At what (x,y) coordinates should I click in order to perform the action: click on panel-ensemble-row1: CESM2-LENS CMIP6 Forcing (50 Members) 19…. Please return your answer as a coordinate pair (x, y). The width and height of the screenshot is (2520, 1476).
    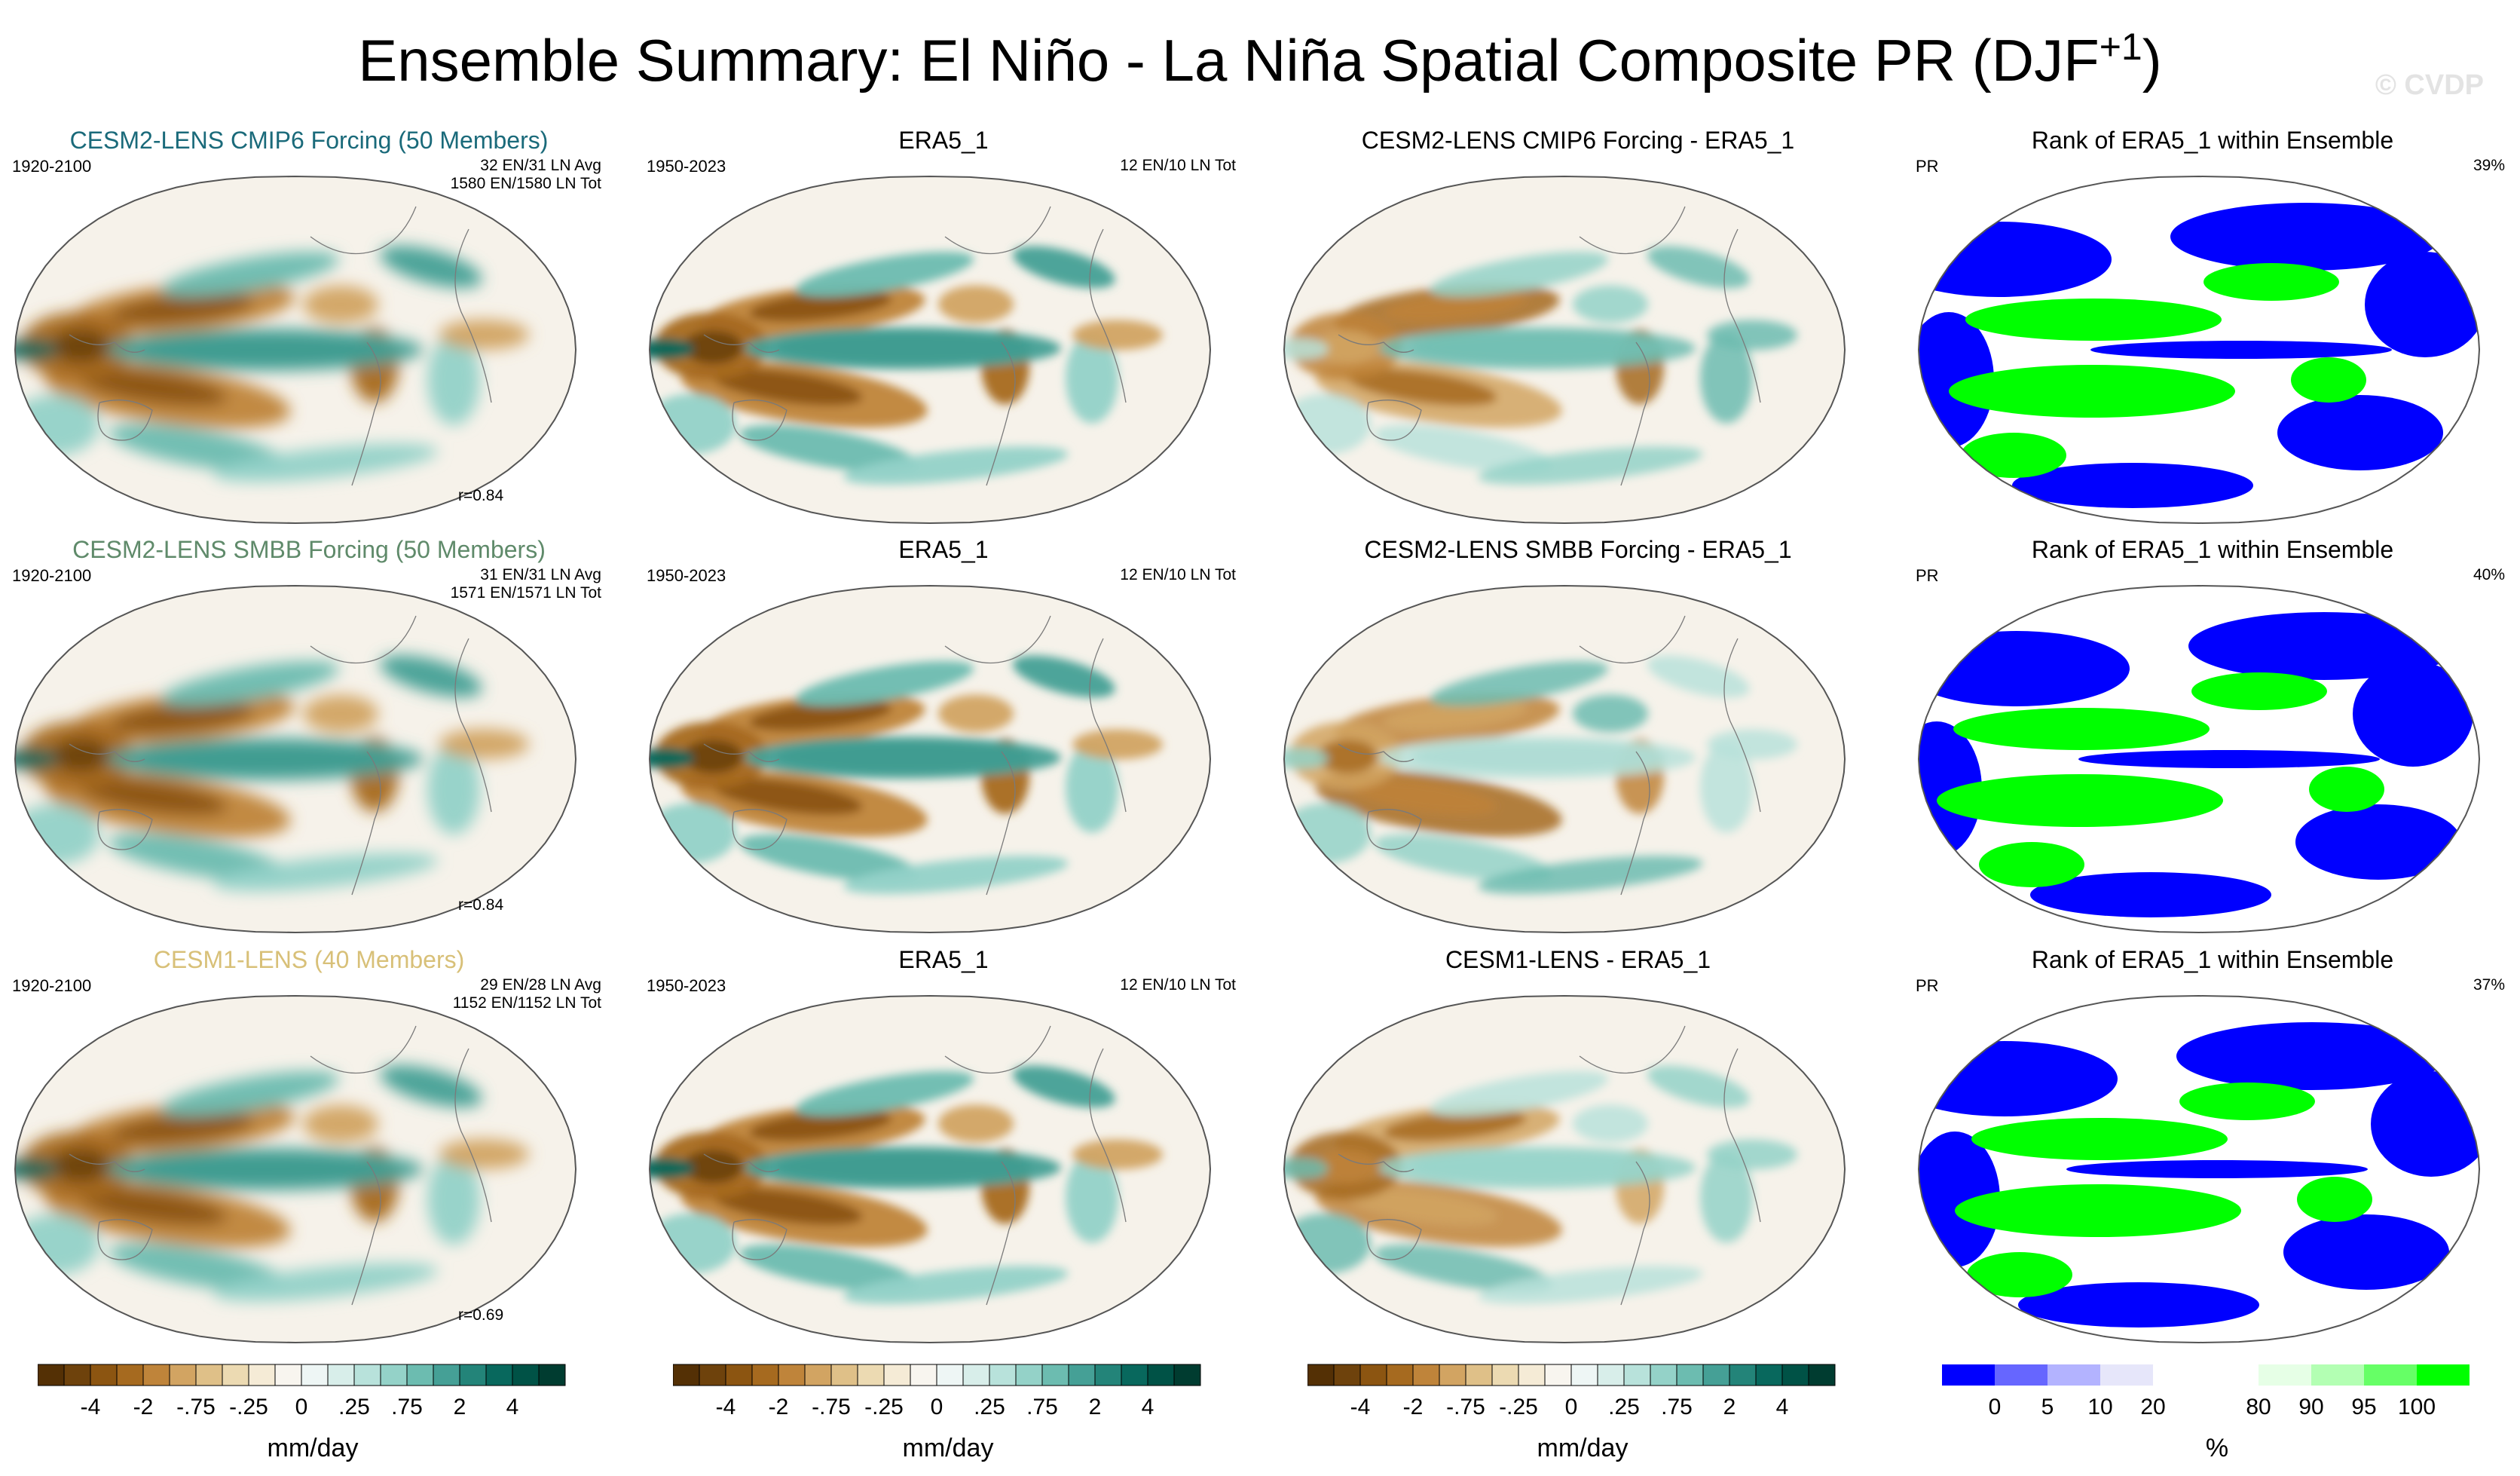
    Looking at the image, I should click on (309, 330).